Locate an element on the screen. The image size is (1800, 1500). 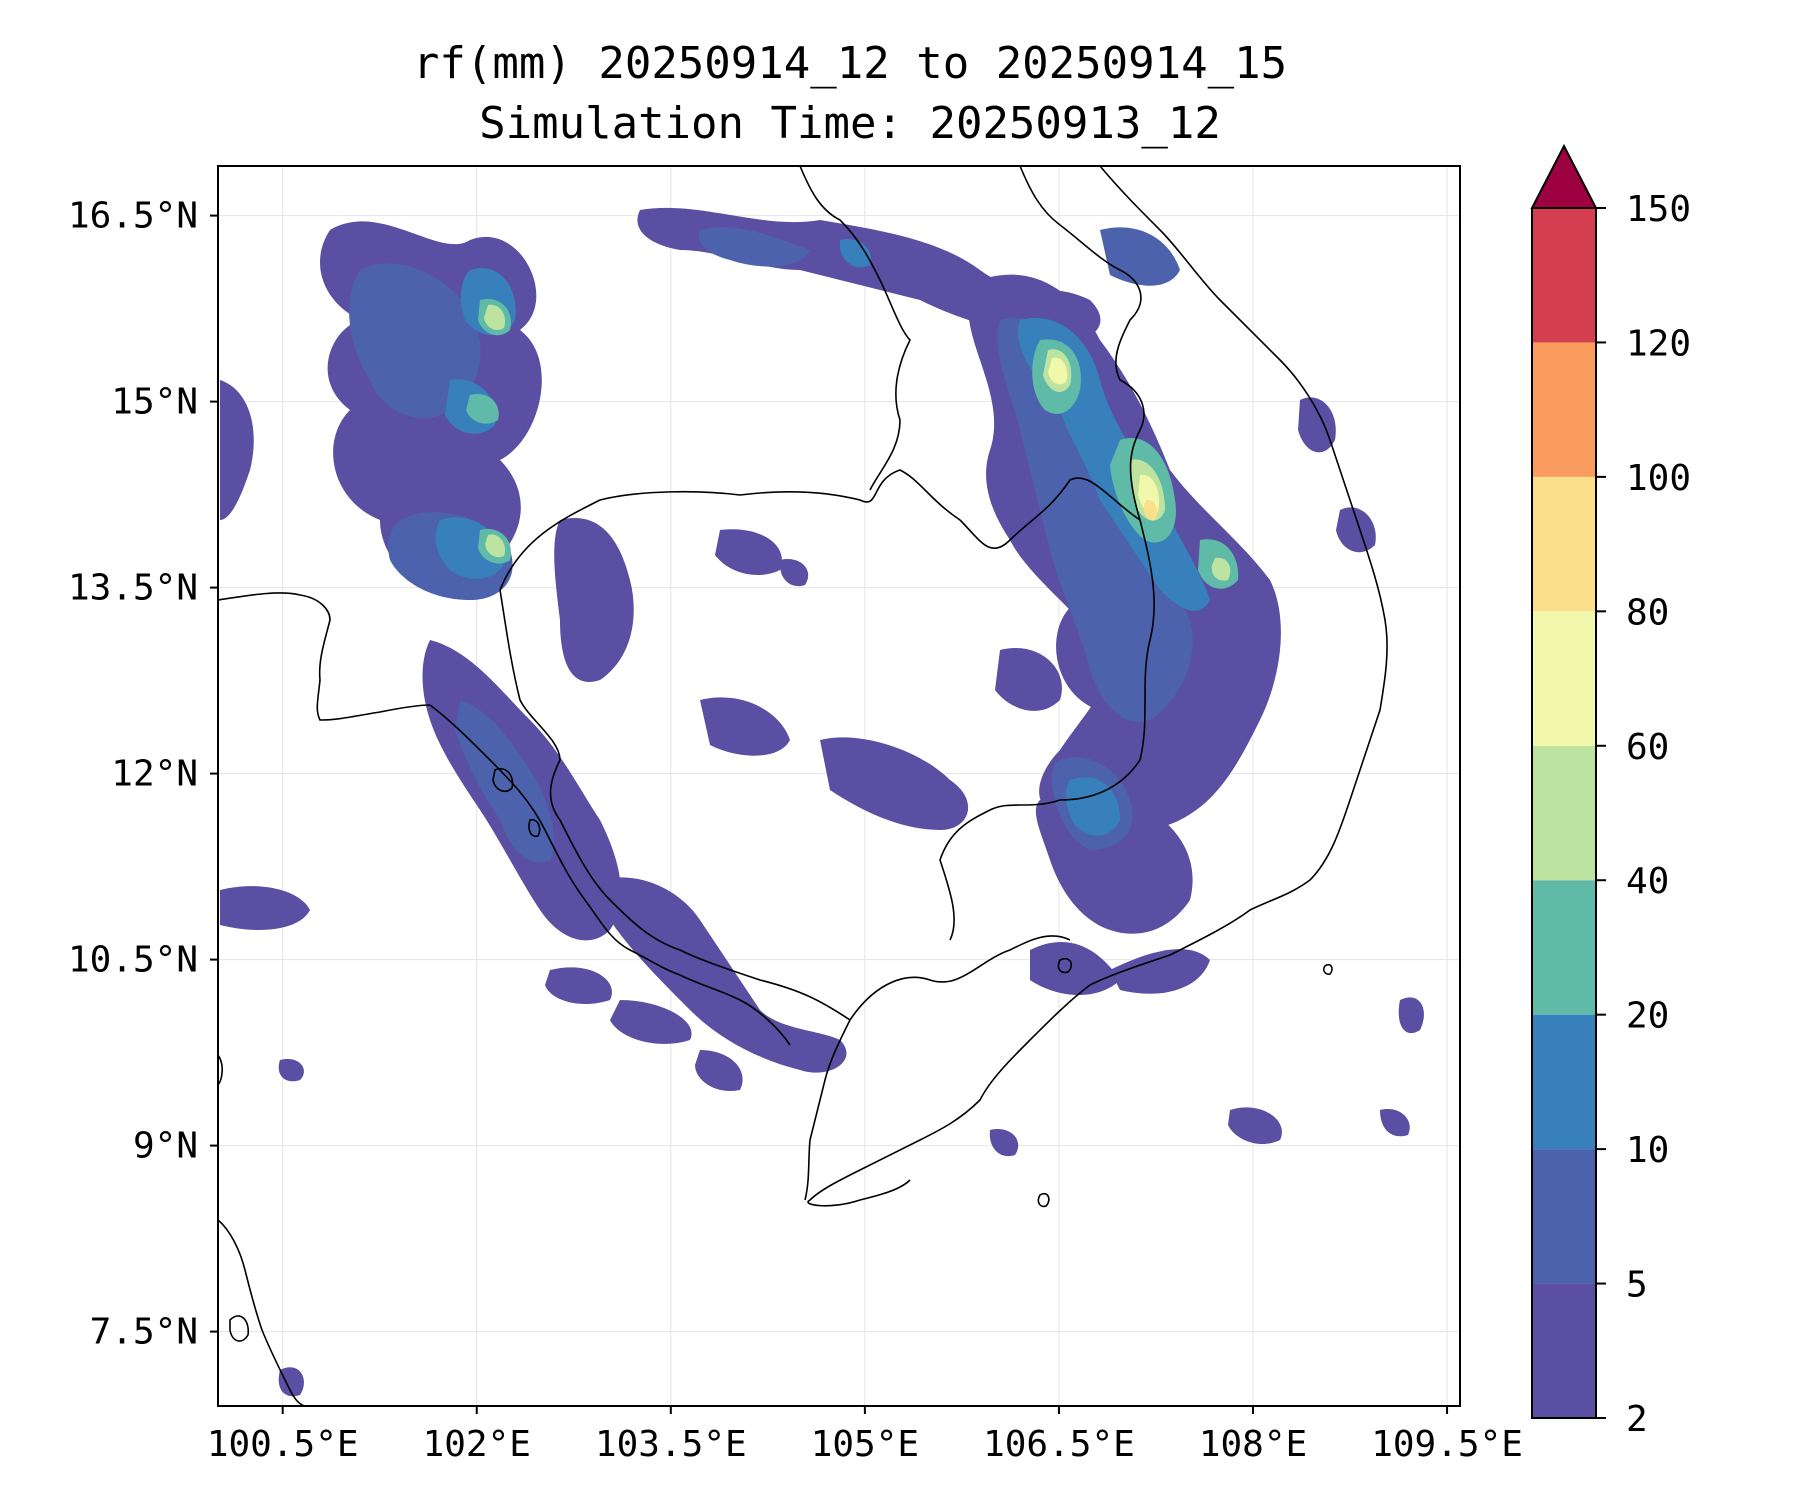
colorbar-label: 150 is located at coordinates (1658, 209).